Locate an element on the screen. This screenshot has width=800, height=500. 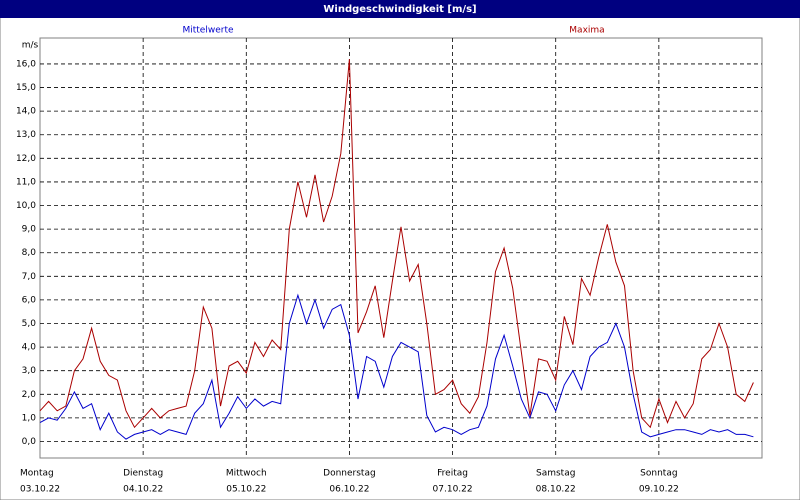
y-tick-label: 7,0 is located at coordinates (29, 277).